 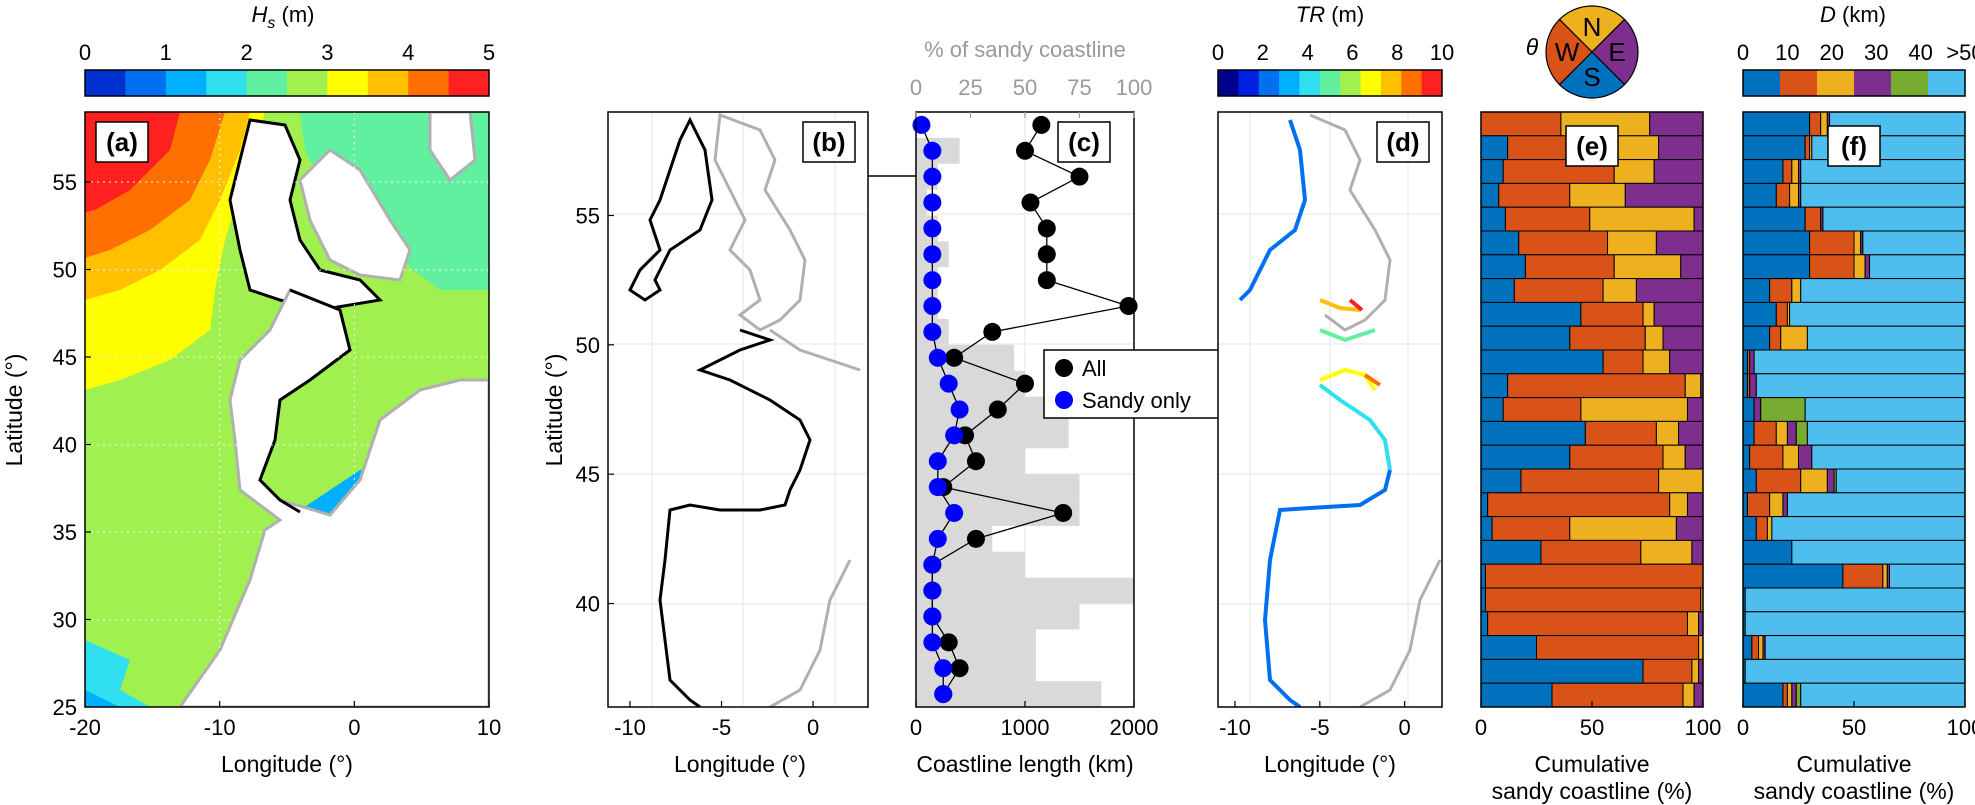 What do you see at coordinates (65, 270) in the screenshot?
I see `panel-a-y-tick-label: 50` at bounding box center [65, 270].